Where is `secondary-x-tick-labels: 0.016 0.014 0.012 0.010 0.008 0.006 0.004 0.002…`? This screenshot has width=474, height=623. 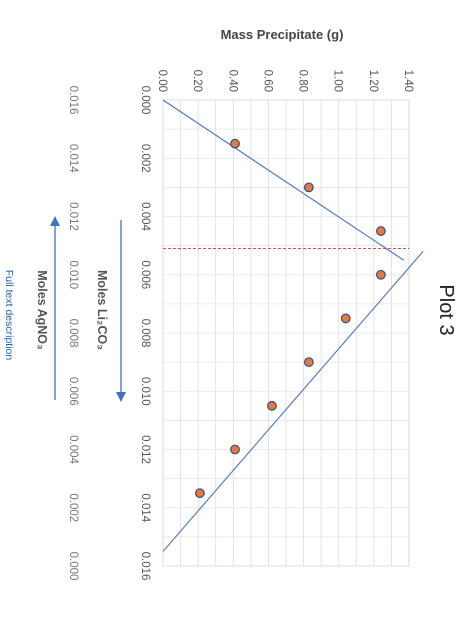
secondary-x-tick-labels: 0.016 0.014 0.012 0.010 0.008 0.006 0.004 0.002… is located at coordinates (73, 333).